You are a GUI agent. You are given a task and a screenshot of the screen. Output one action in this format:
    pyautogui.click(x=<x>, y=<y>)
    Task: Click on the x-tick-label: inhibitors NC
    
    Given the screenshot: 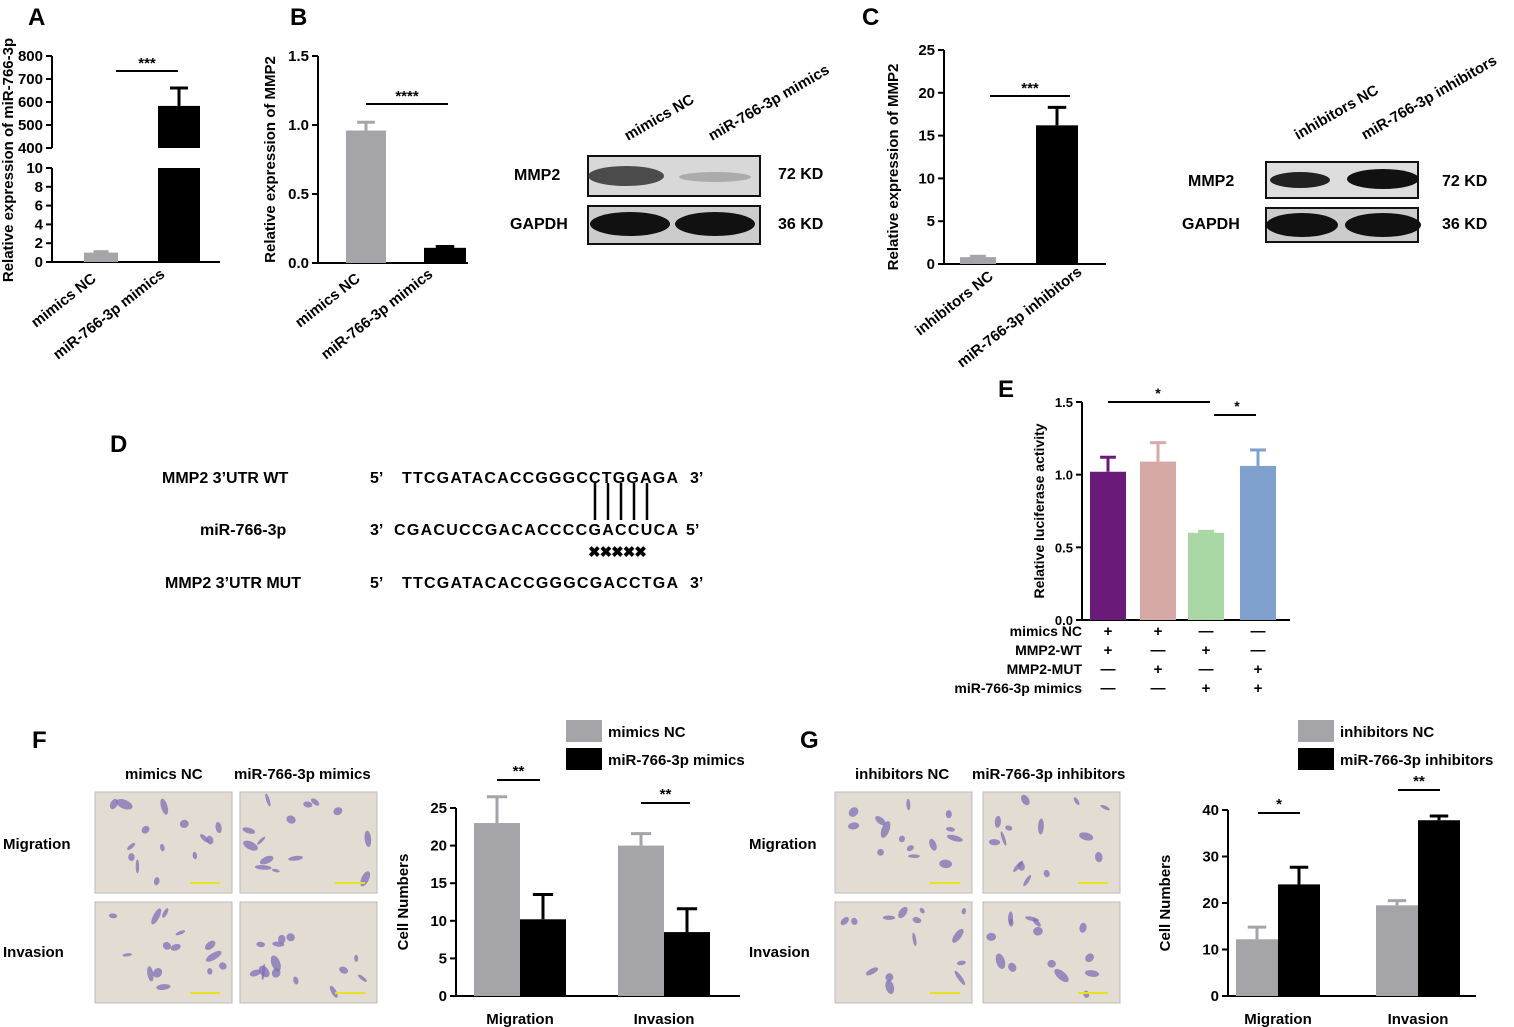 What is the action you would take?
    pyautogui.click(x=954, y=303)
    